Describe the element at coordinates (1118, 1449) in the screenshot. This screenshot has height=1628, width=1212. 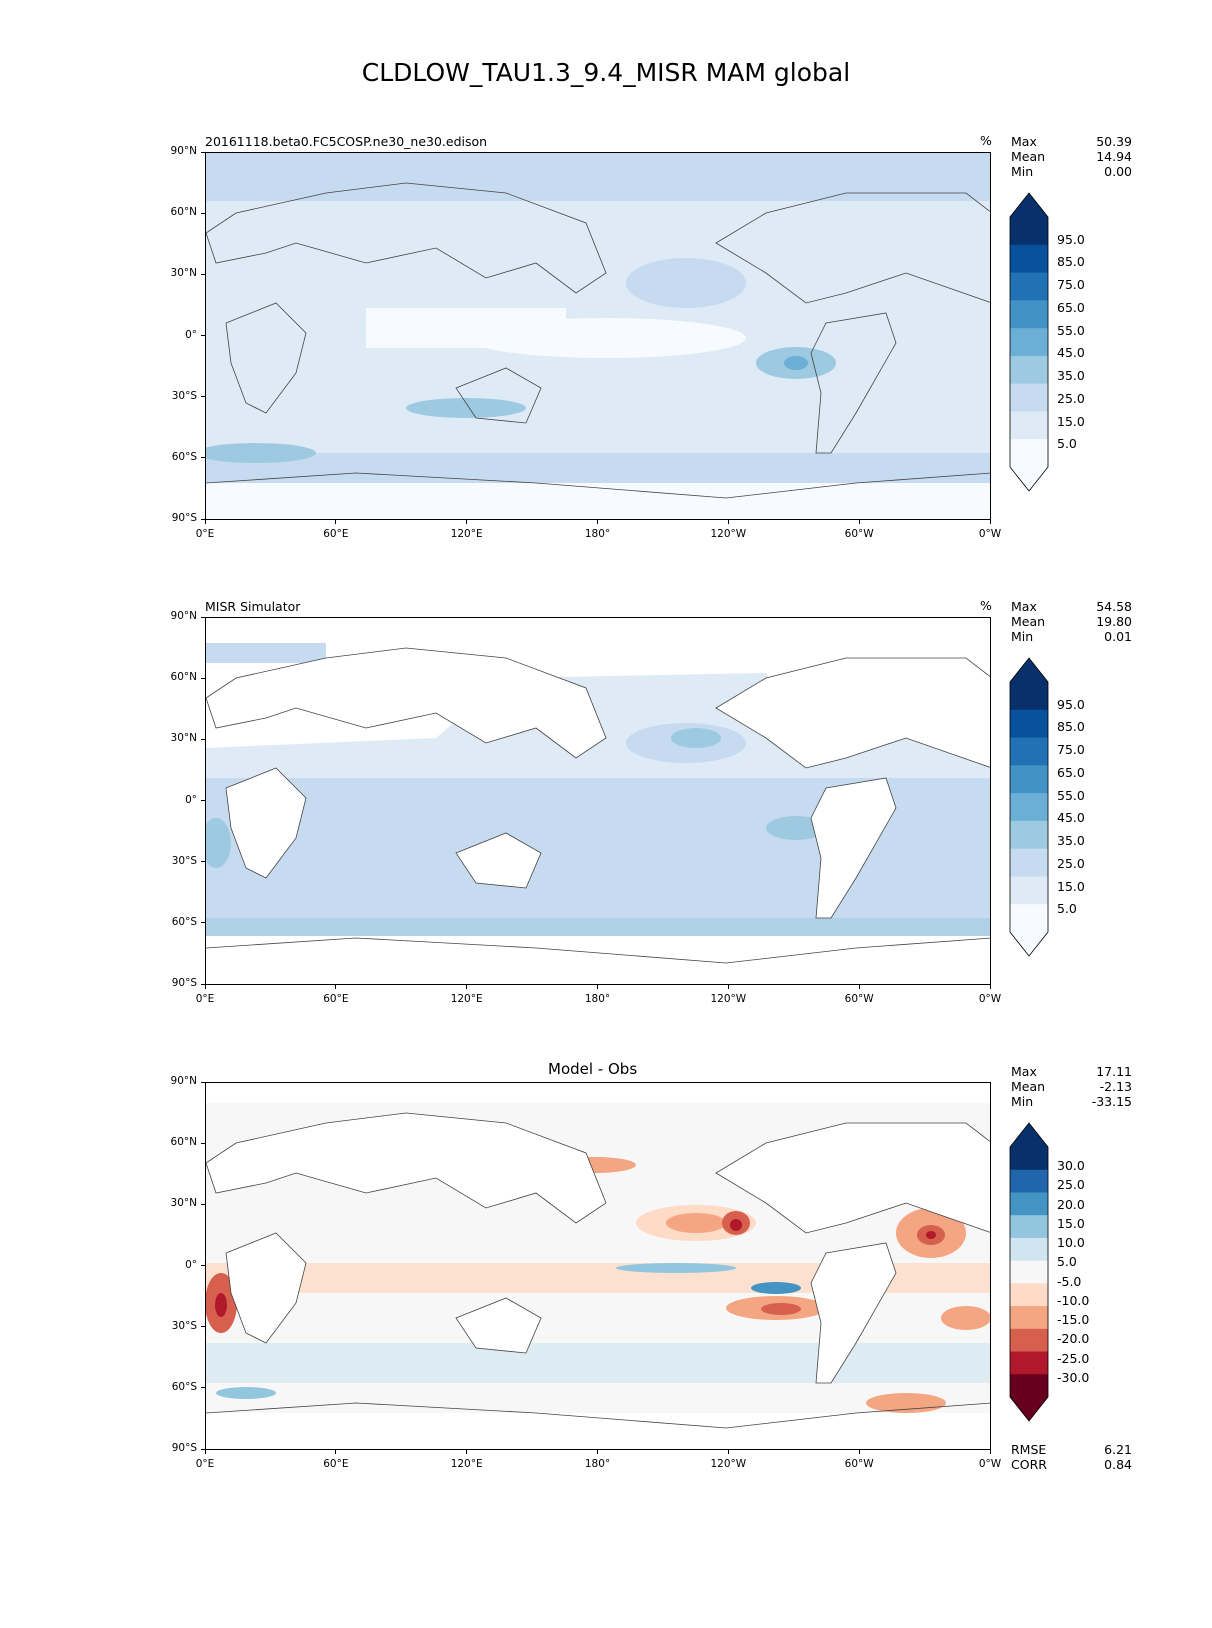
I see `stat-rmse-value: 6.21` at that location.